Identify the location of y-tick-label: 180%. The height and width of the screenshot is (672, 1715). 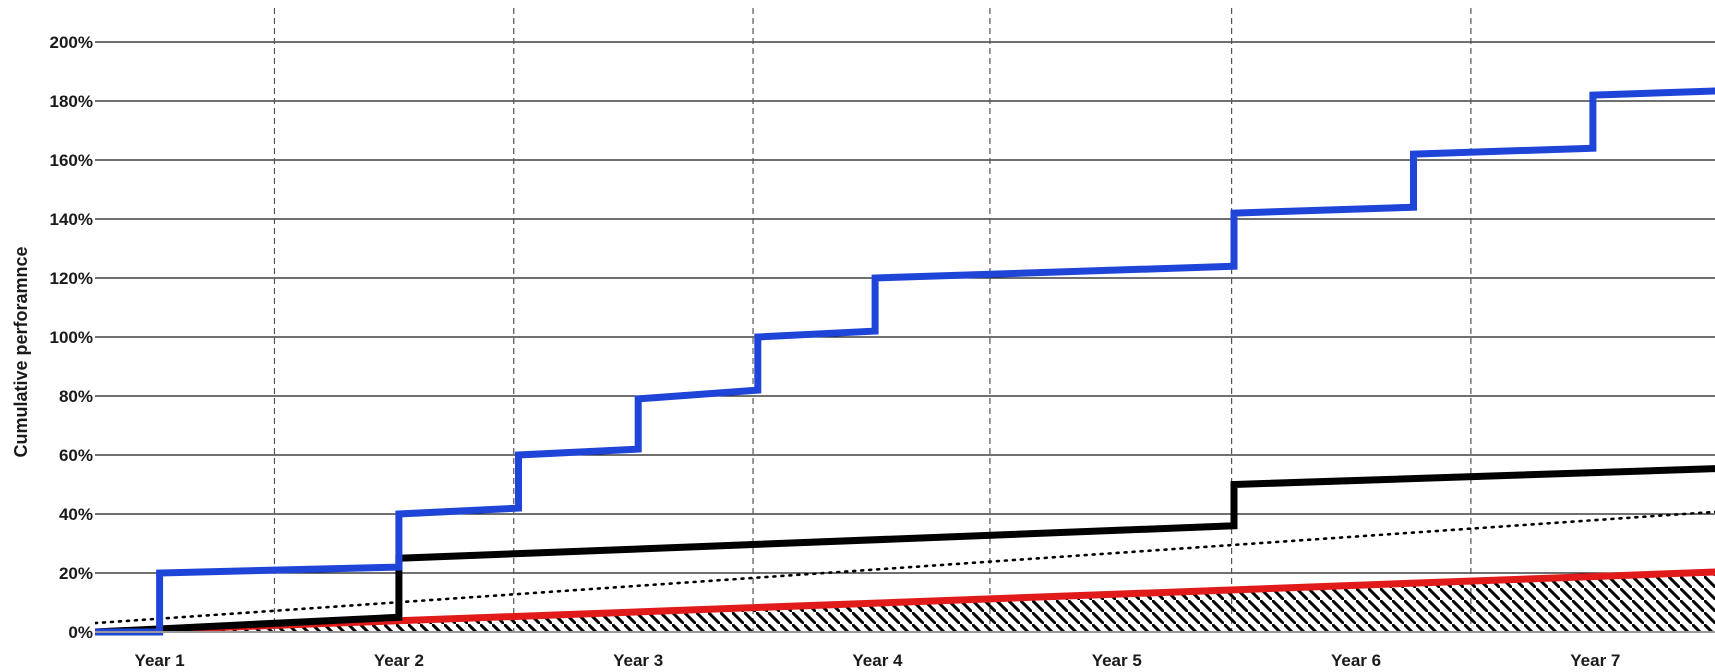
(71, 101).